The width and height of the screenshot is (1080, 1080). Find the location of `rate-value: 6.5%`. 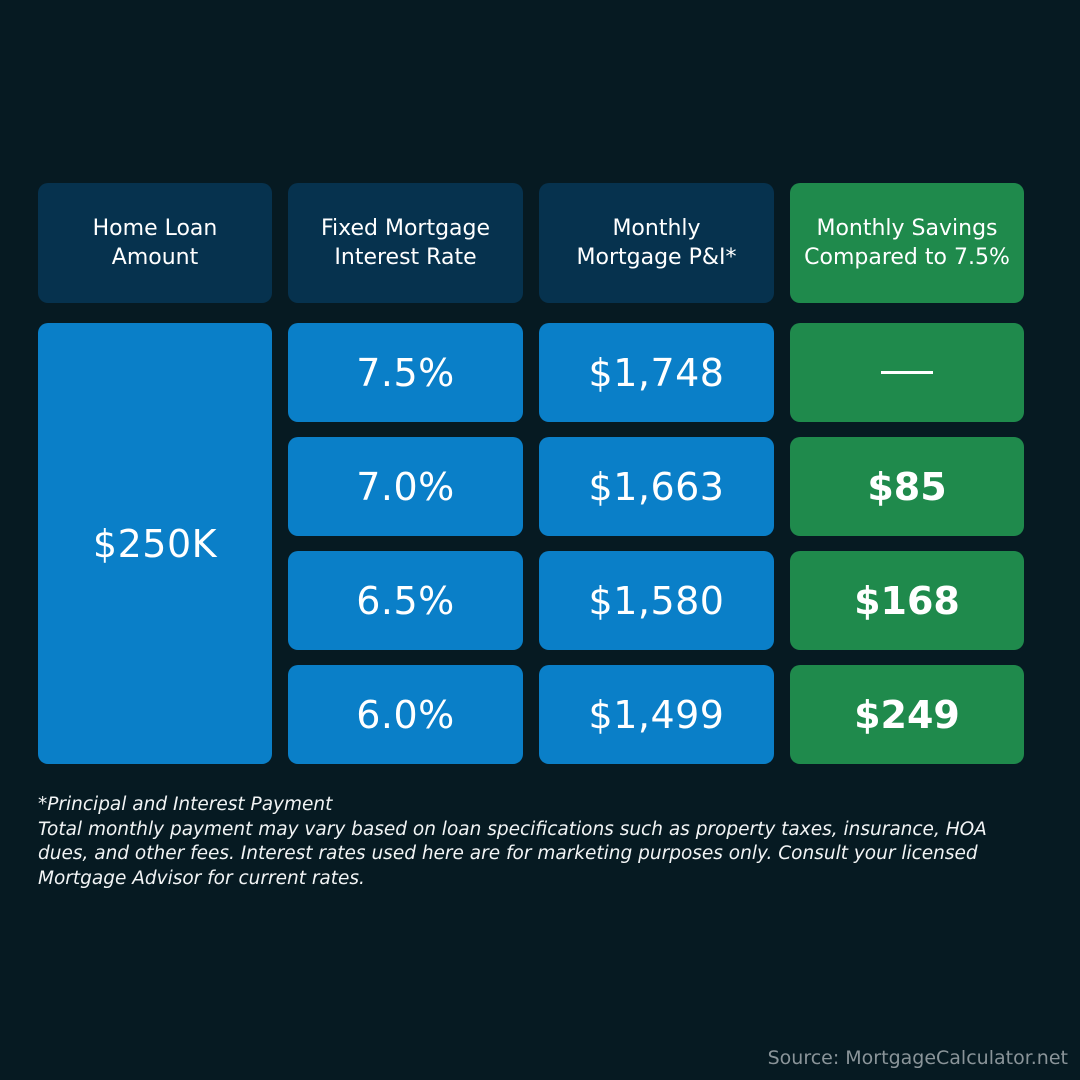

rate-value: 6.5% is located at coordinates (405, 600).